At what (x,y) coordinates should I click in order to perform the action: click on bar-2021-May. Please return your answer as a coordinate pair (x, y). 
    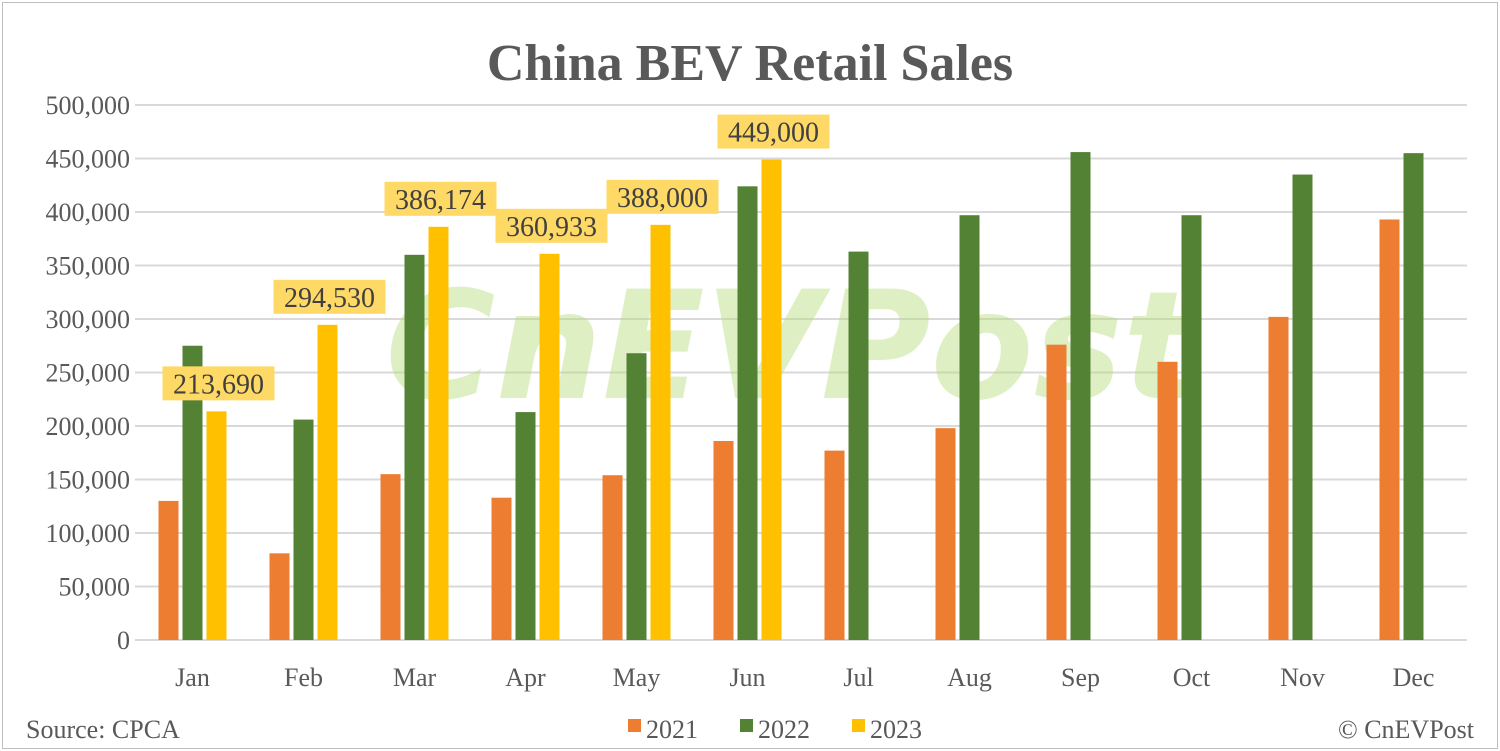
    Looking at the image, I should click on (612, 557).